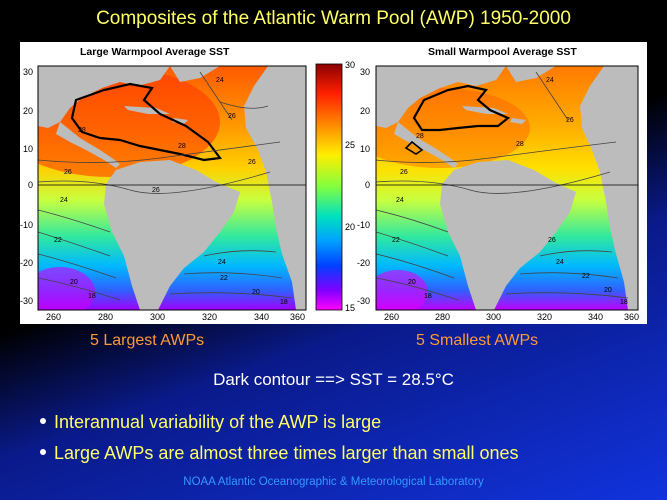  What do you see at coordinates (27, 225) in the screenshot?
I see `left-y-tick: -10` at bounding box center [27, 225].